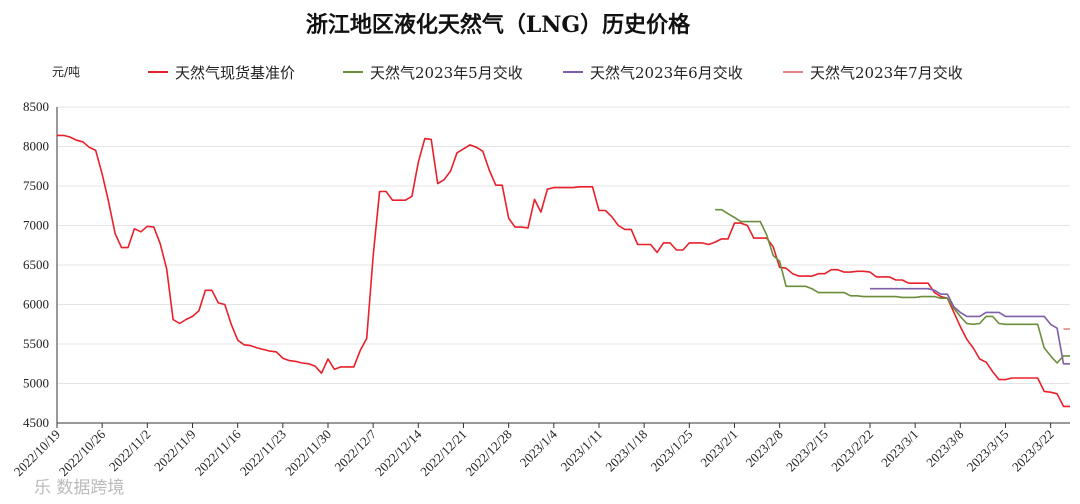 The height and width of the screenshot is (504, 1080). Describe the element at coordinates (36, 422) in the screenshot. I see `y-tick-label: 4500` at that location.